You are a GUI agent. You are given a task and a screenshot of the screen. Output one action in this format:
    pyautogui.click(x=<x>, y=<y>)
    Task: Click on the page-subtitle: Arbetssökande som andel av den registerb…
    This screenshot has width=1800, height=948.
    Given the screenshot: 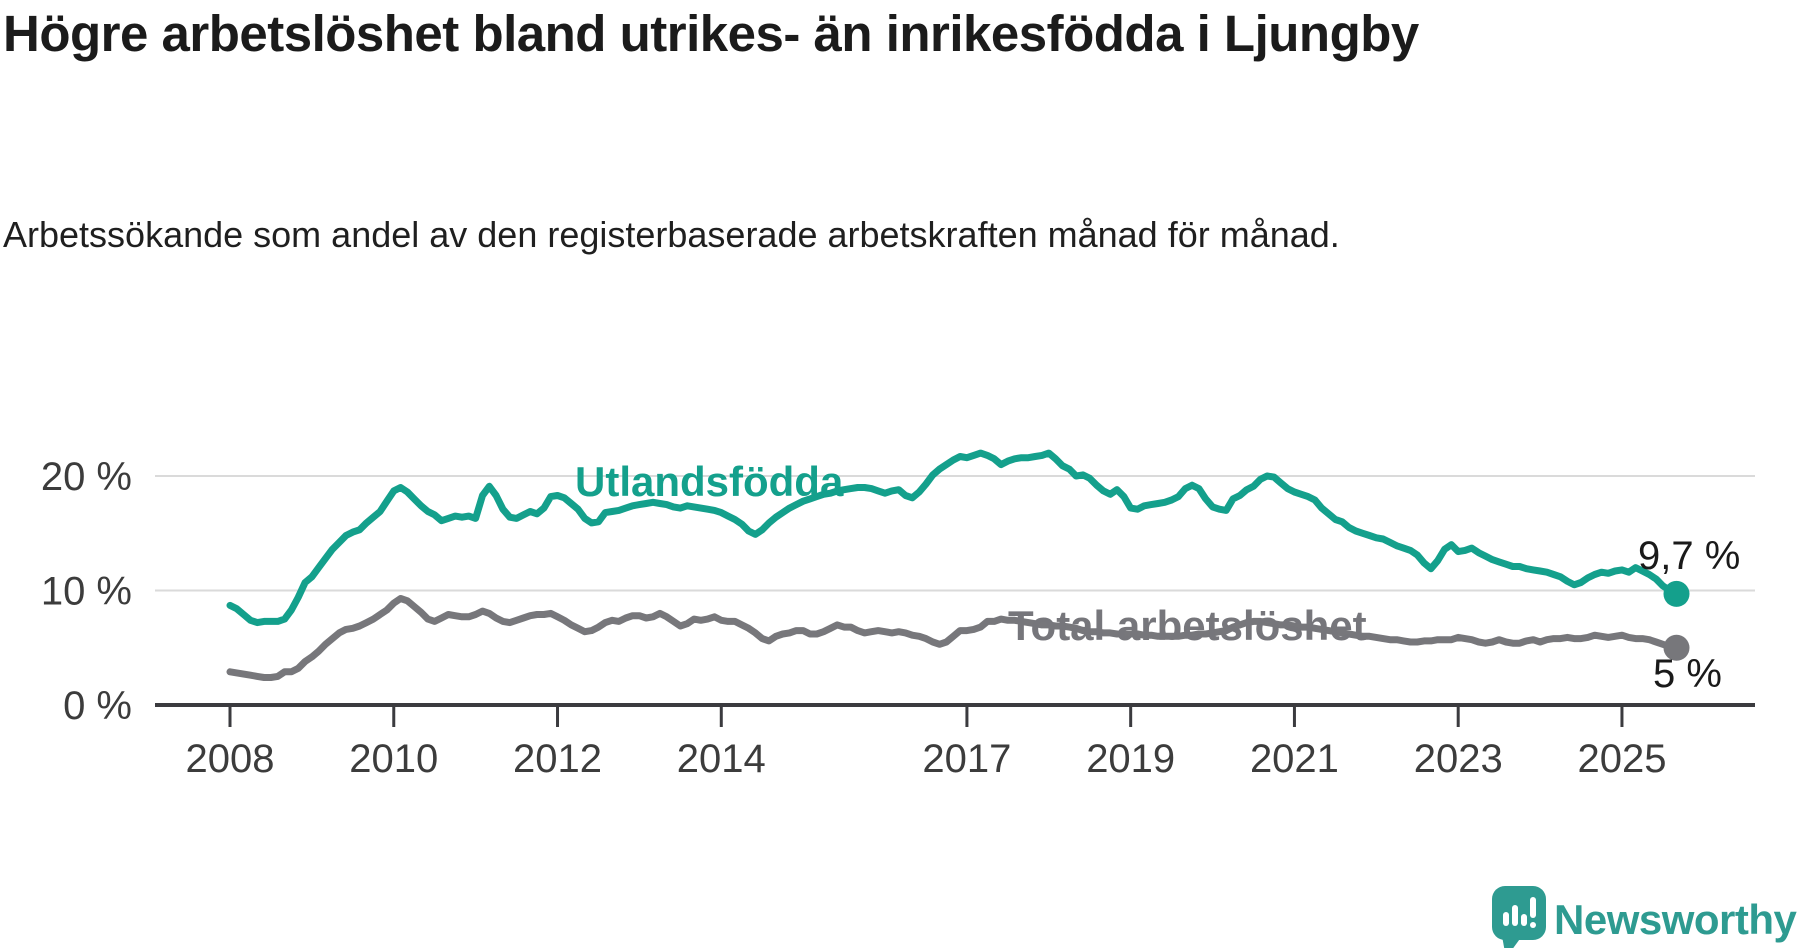 What is the action you would take?
    pyautogui.click(x=671, y=234)
    